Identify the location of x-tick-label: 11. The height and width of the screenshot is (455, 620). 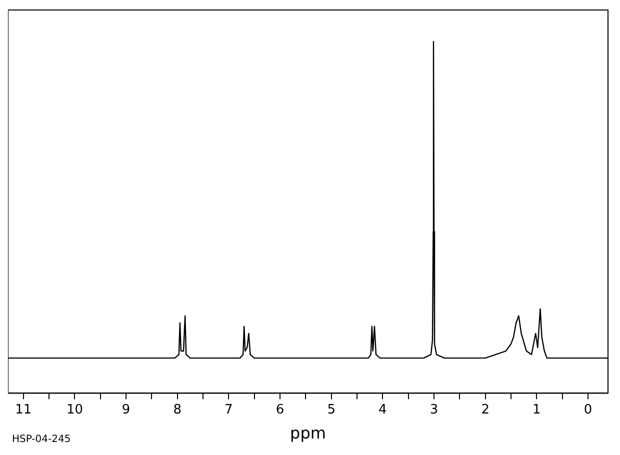
(23, 410).